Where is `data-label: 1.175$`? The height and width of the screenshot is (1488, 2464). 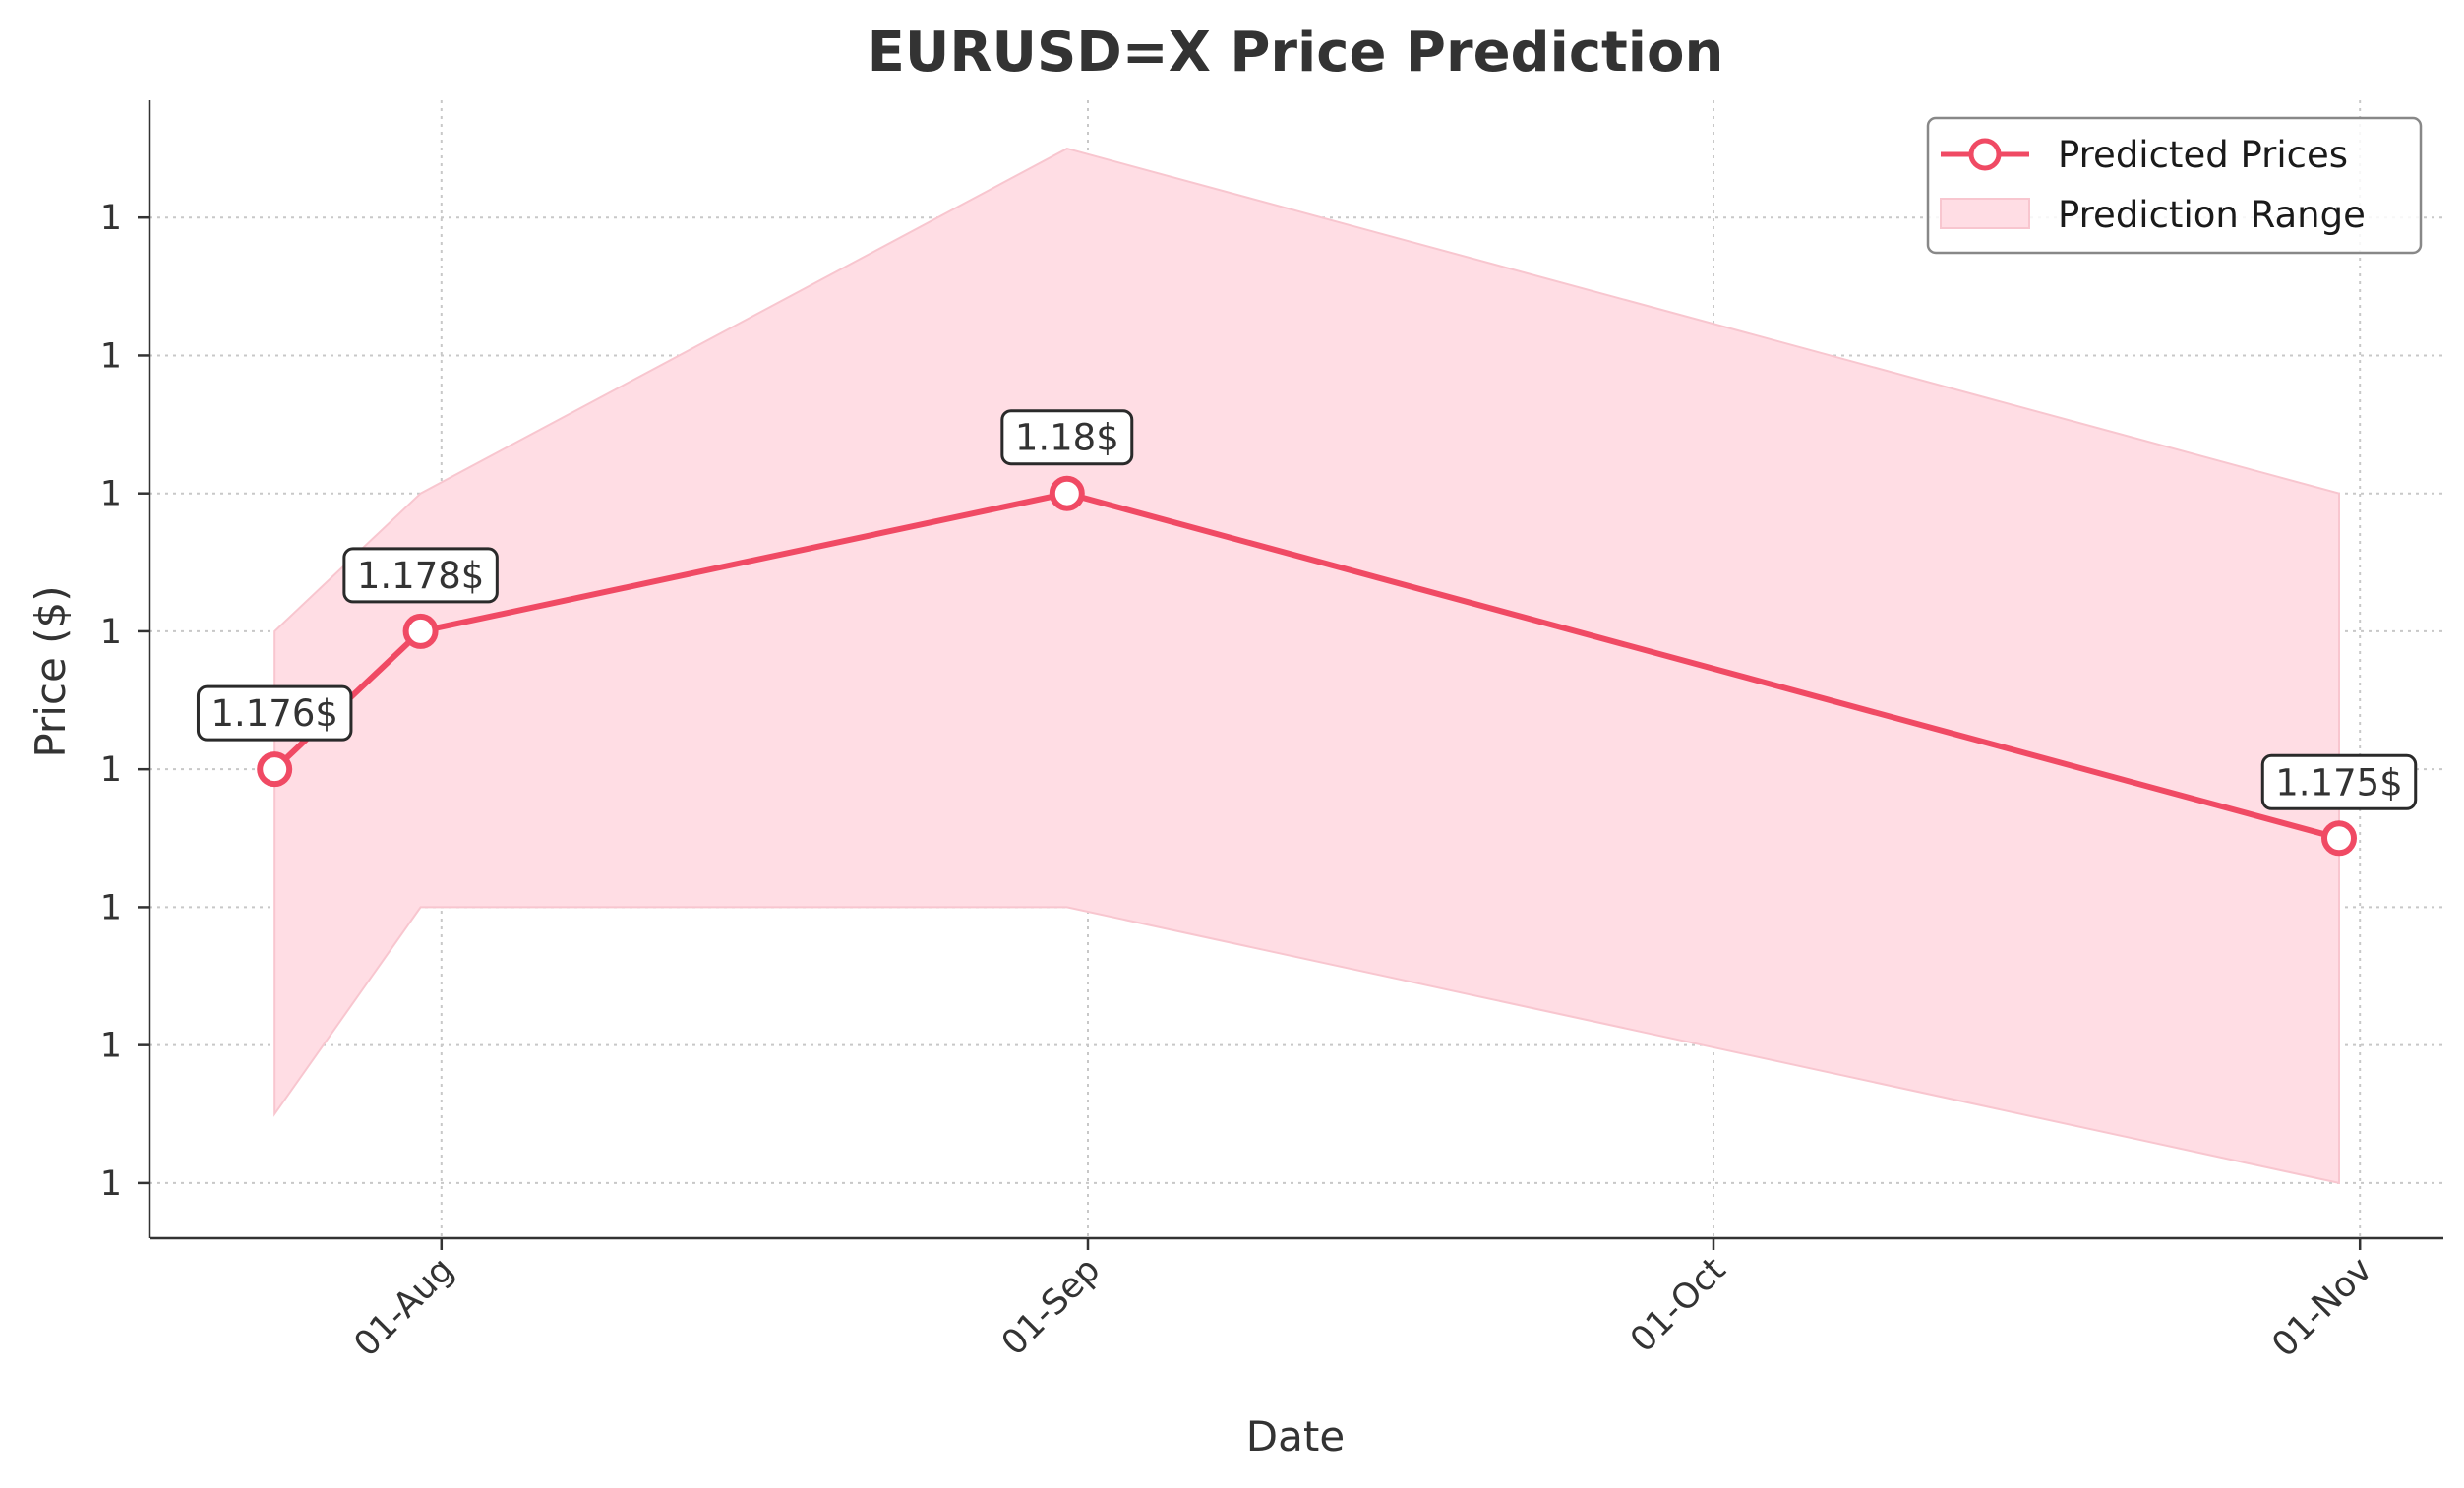
data-label: 1.175$ is located at coordinates (2339, 782).